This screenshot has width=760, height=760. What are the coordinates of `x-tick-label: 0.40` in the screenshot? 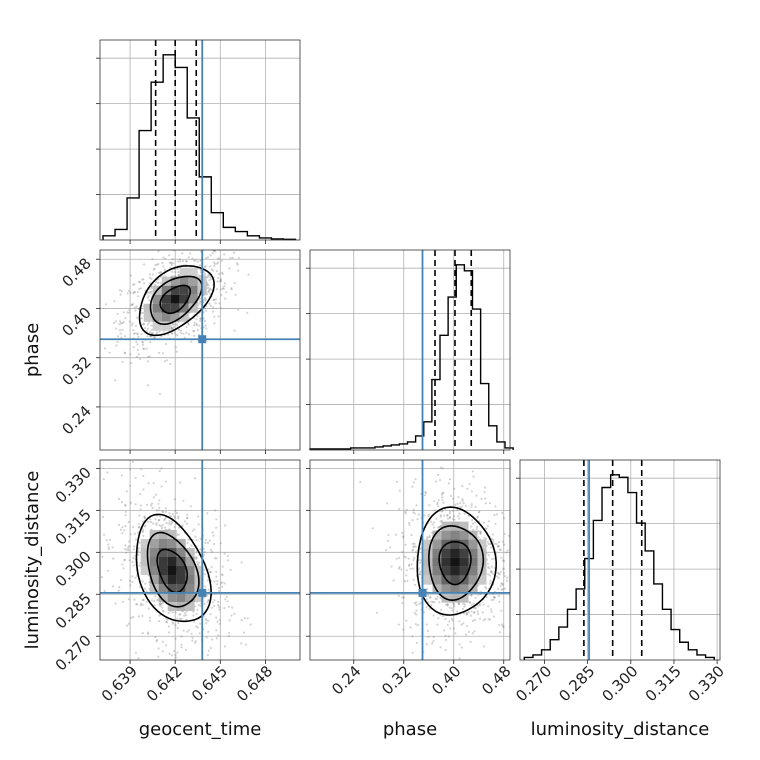 It's located at (446, 680).